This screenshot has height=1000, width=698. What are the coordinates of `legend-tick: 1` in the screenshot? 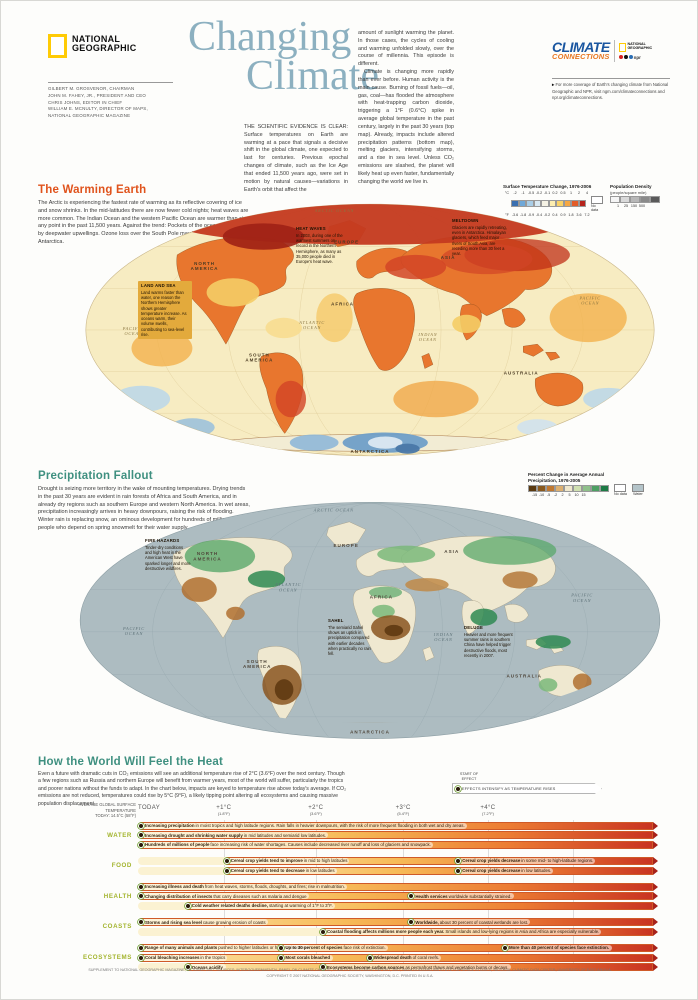 It's located at (571, 192).